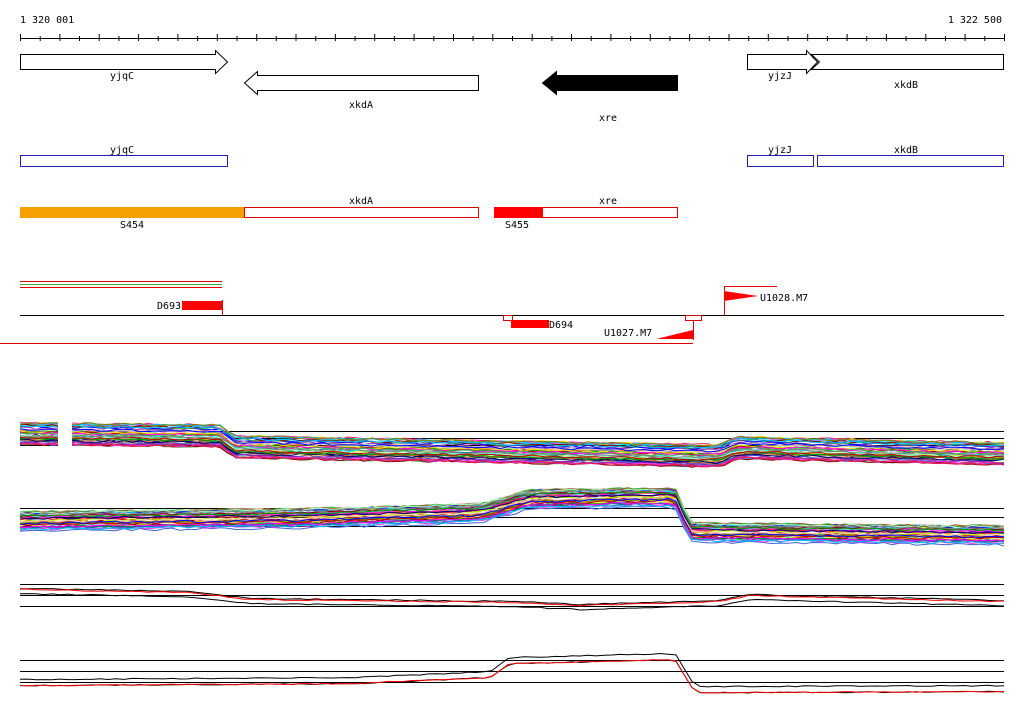  Describe the element at coordinates (608, 201) in the screenshot. I see `segment-label-xre: xre` at that location.